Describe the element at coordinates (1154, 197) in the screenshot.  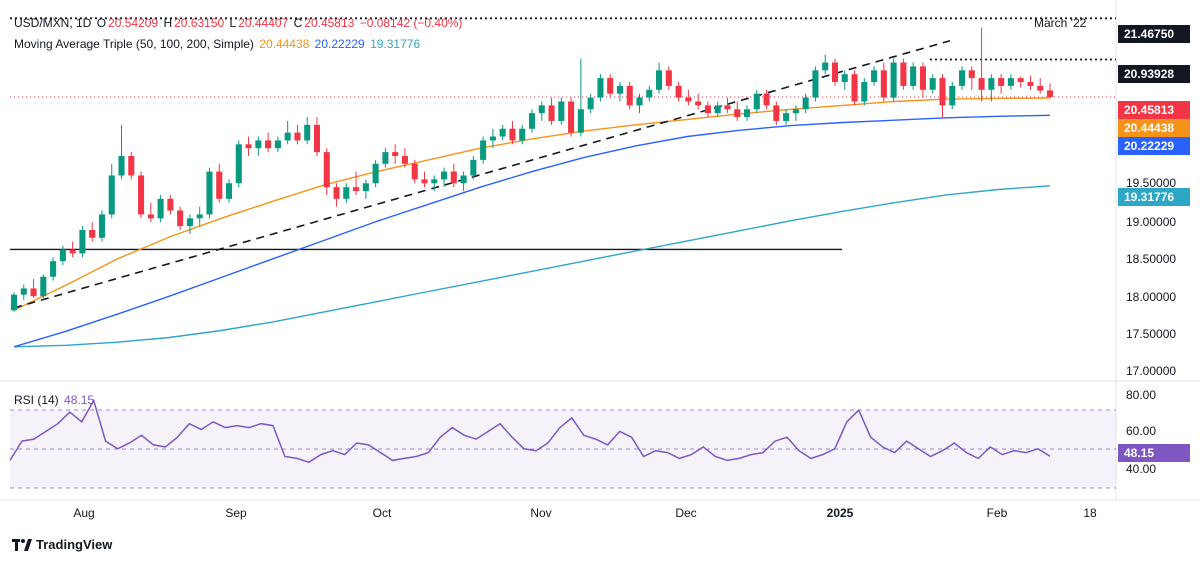
I see `price-tag-ma200: 19.31776` at that location.